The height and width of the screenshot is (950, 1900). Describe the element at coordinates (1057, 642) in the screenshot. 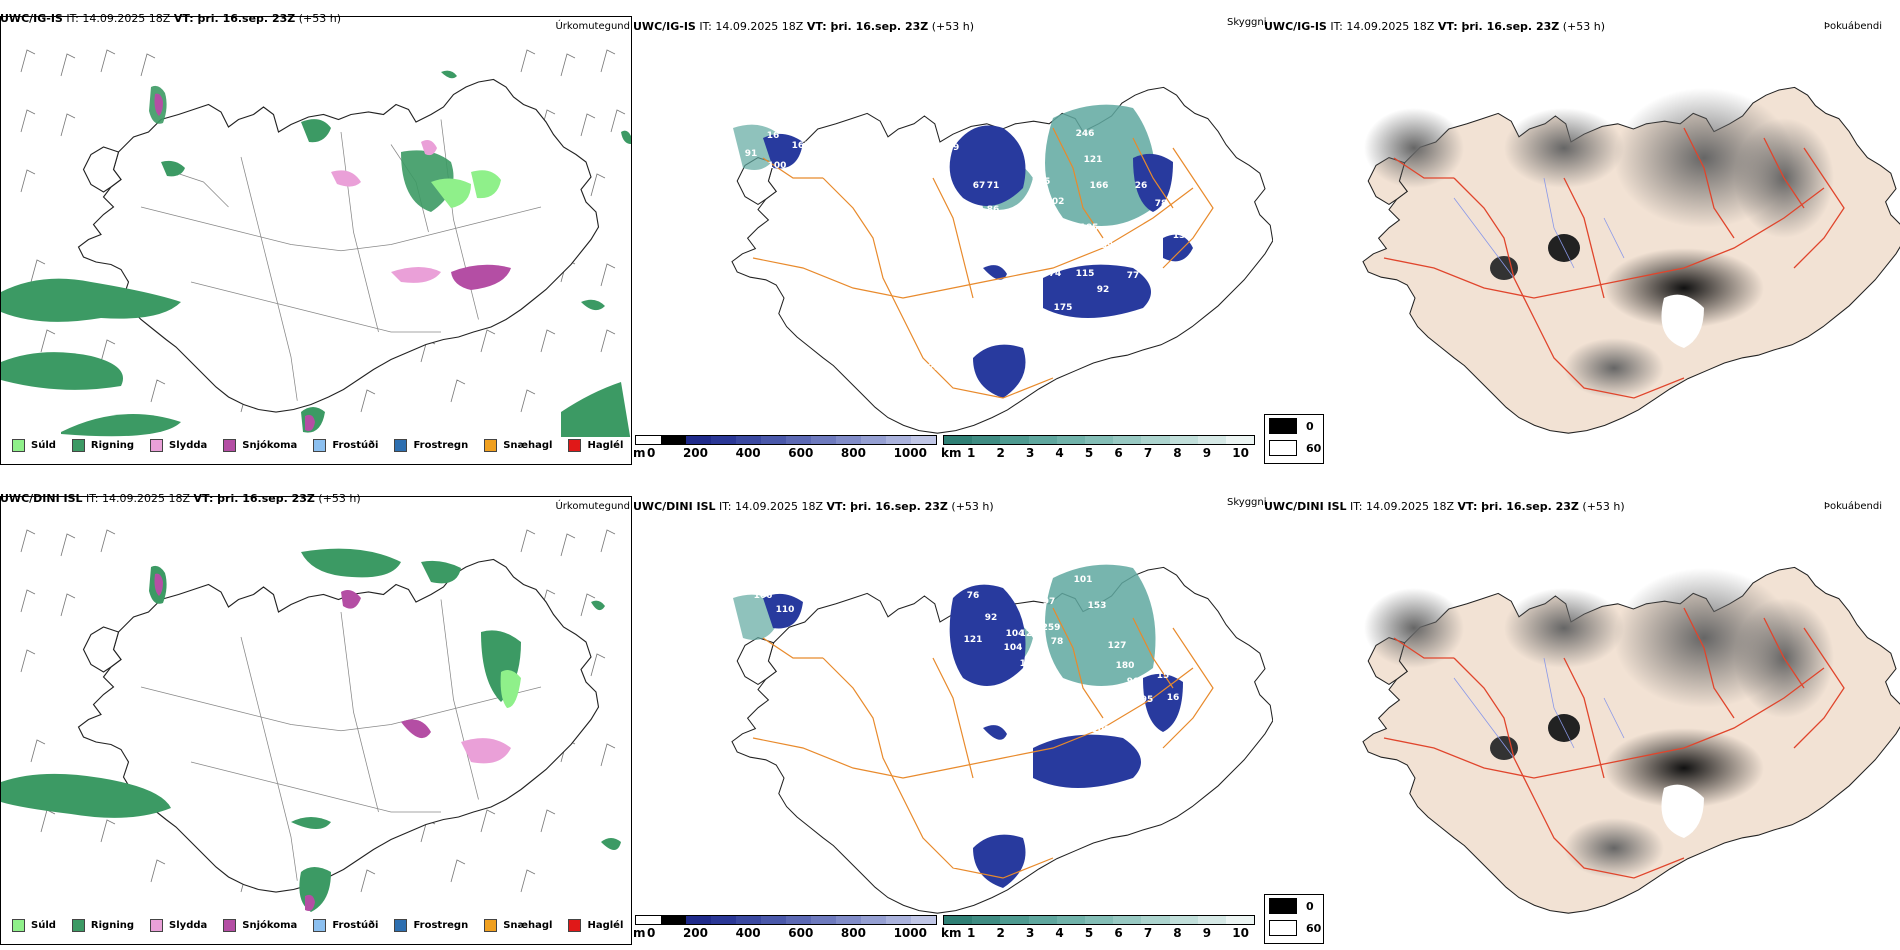

I see `value-label: 78` at that location.